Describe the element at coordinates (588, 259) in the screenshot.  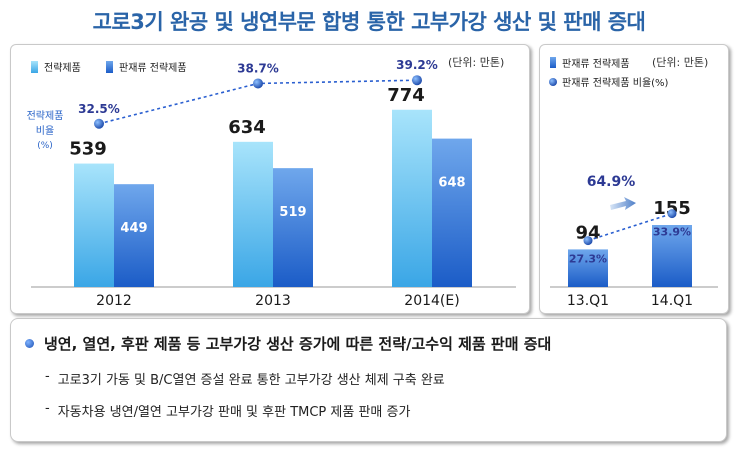
I see `ratio-label-q: 27.3%` at that location.